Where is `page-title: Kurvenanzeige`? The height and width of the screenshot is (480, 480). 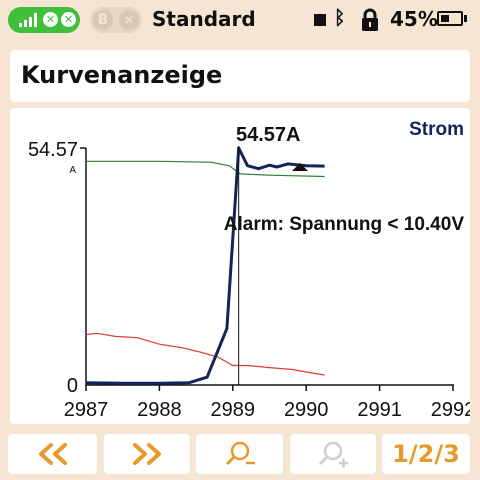 page-title: Kurvenanzeige is located at coordinates (122, 75).